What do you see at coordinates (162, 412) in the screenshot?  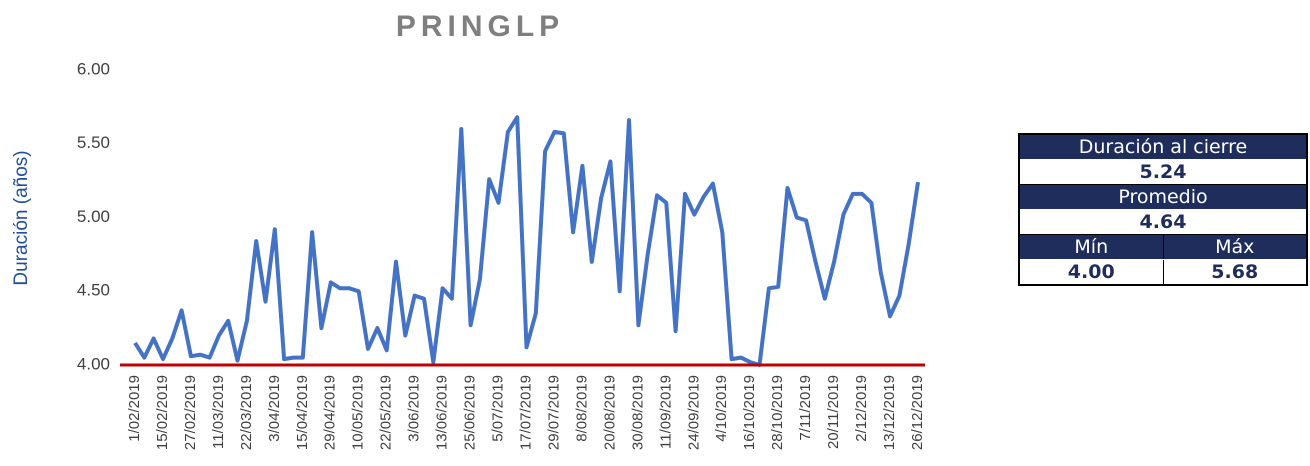 I see `x-tick-label: 15/02/2019` at bounding box center [162, 412].